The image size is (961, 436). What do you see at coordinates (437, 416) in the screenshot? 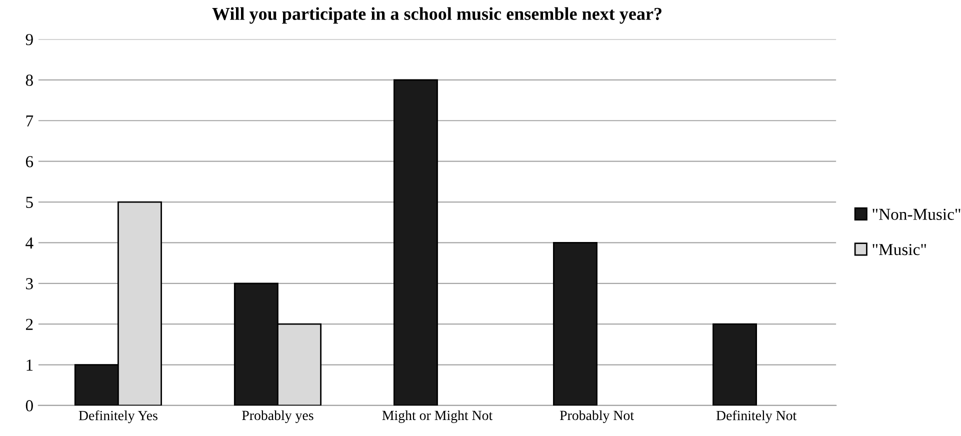
I see `x-tick-label: Might or Might Not` at bounding box center [437, 416].